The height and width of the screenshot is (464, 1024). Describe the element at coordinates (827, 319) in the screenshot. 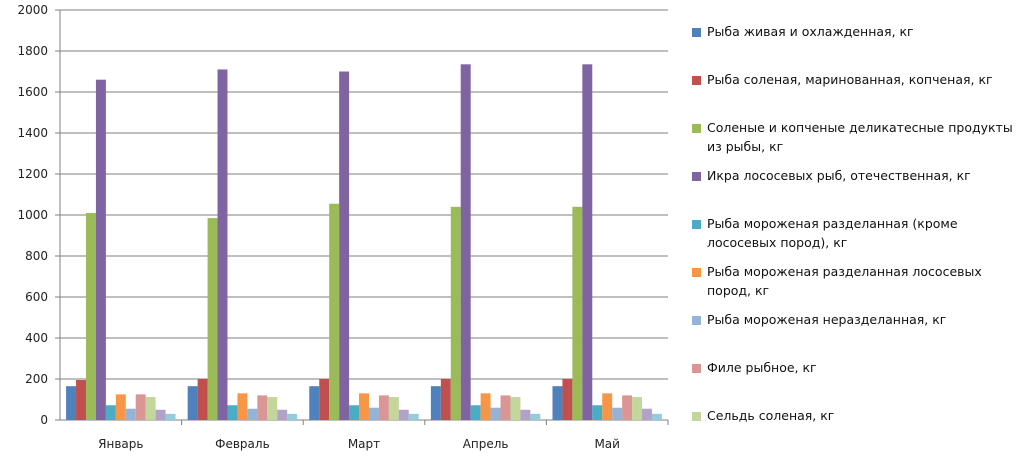

I see `legend-label-6: Рыба мороженая неразделанная, кг` at that location.